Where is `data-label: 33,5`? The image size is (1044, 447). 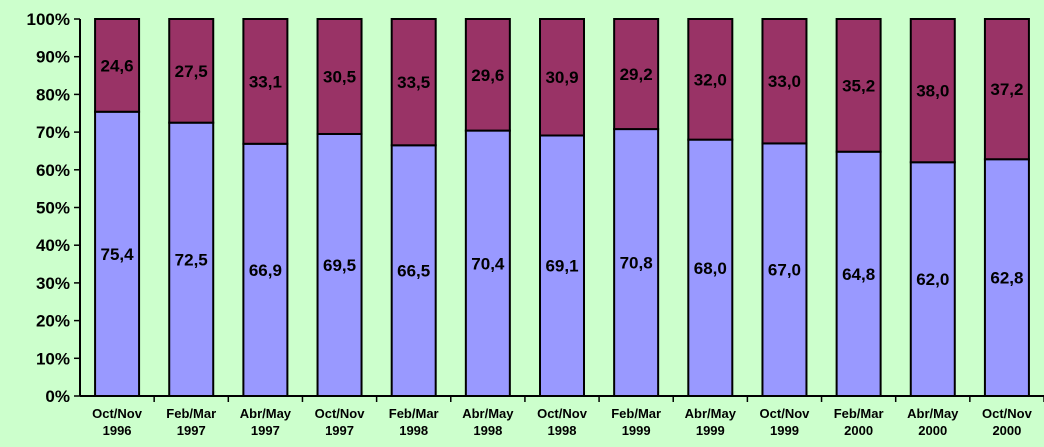 data-label: 33,5 is located at coordinates (413, 82).